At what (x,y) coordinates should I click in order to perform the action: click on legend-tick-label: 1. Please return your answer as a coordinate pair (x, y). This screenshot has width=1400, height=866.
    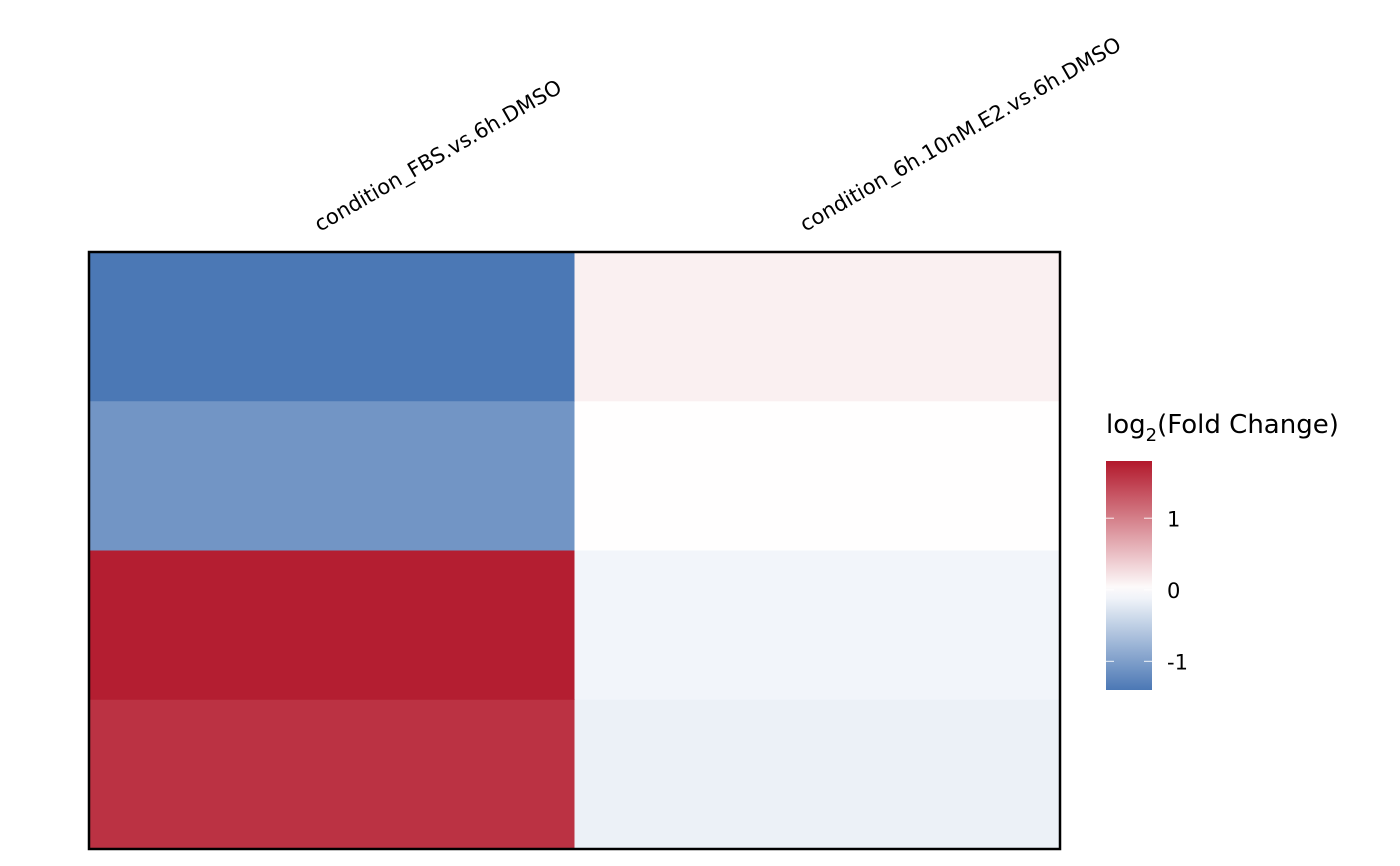
    Looking at the image, I should click on (1173, 519).